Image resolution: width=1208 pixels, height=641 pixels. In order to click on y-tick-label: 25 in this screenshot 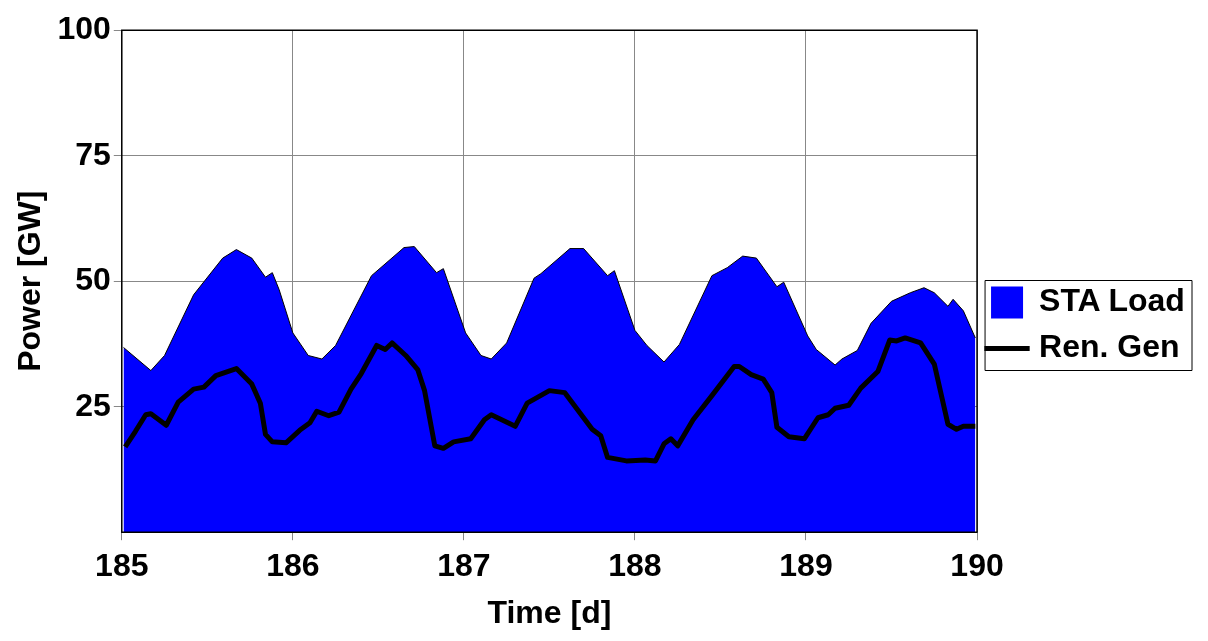, I will do `click(93, 404)`.